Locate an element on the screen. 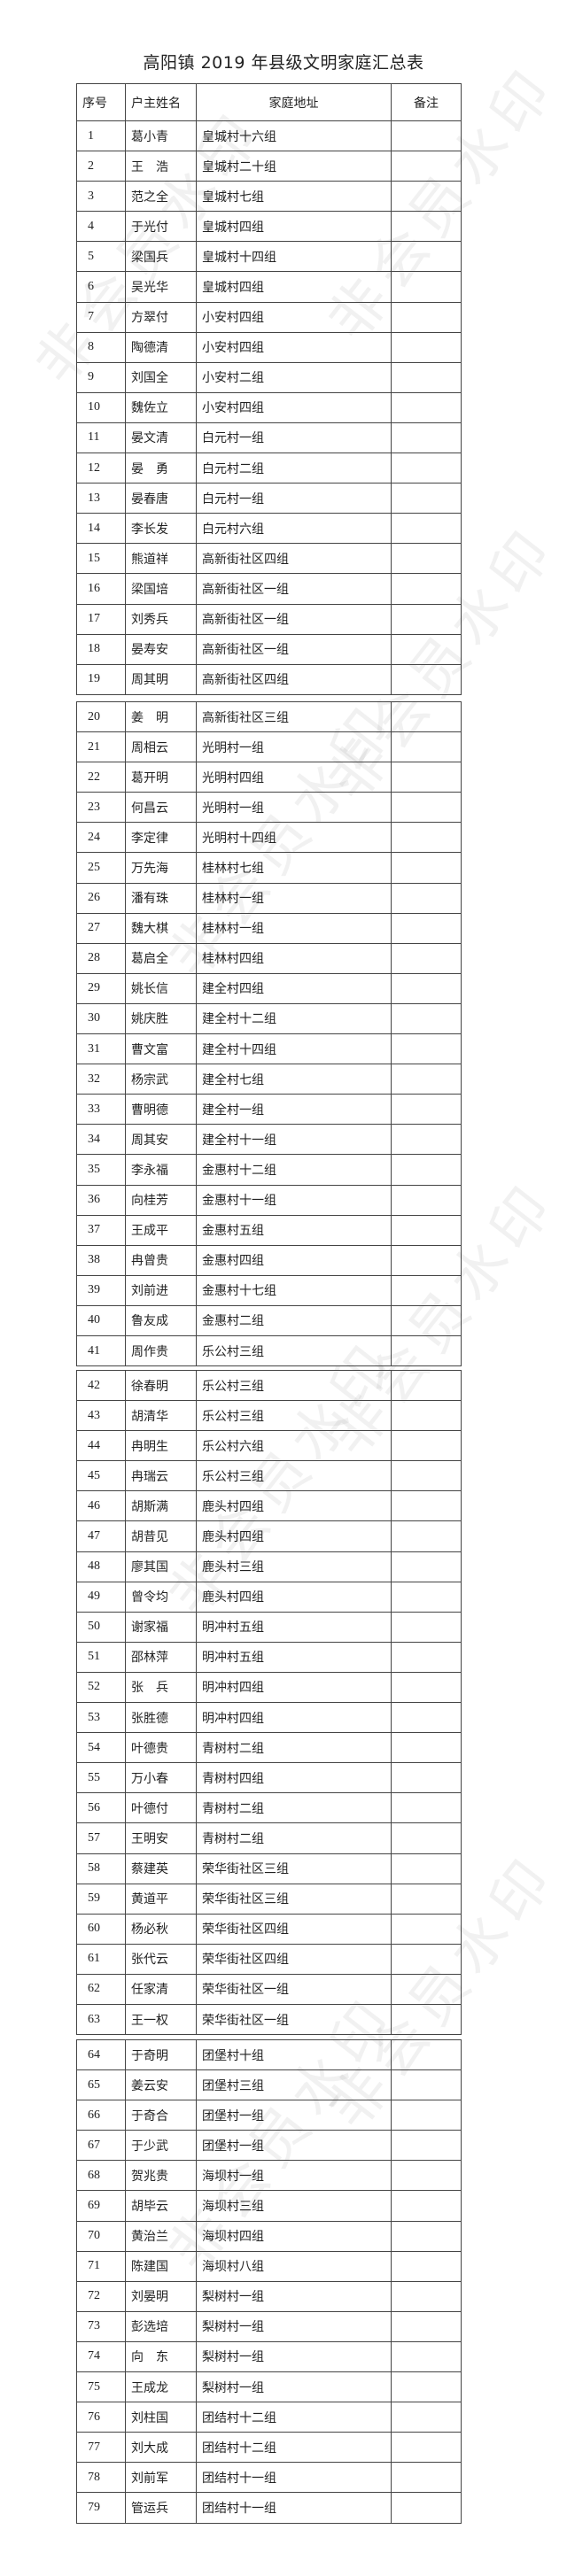 The width and height of the screenshot is (567, 2576). table-row: 9 刘国全 小安村二组 is located at coordinates (269, 377).